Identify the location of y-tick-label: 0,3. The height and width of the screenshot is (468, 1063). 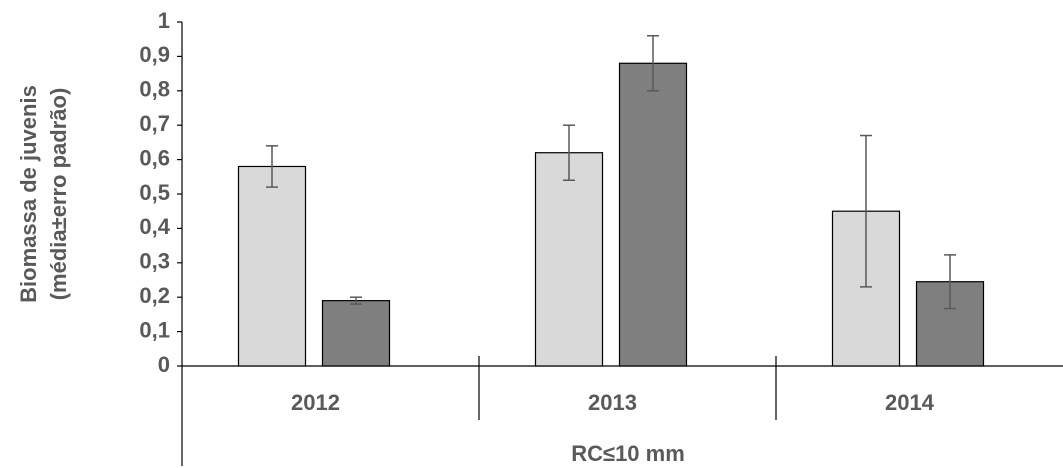
(154, 261).